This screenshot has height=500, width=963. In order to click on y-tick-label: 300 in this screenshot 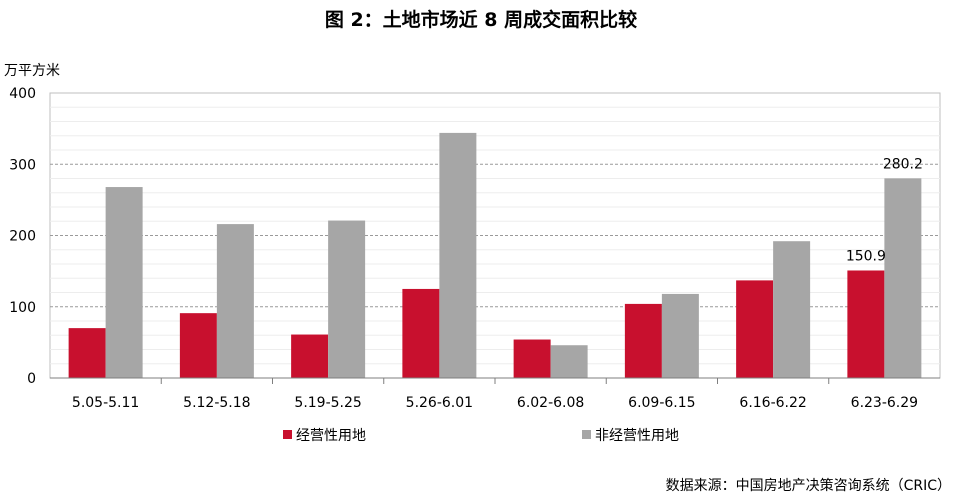, I will do `click(22, 165)`.